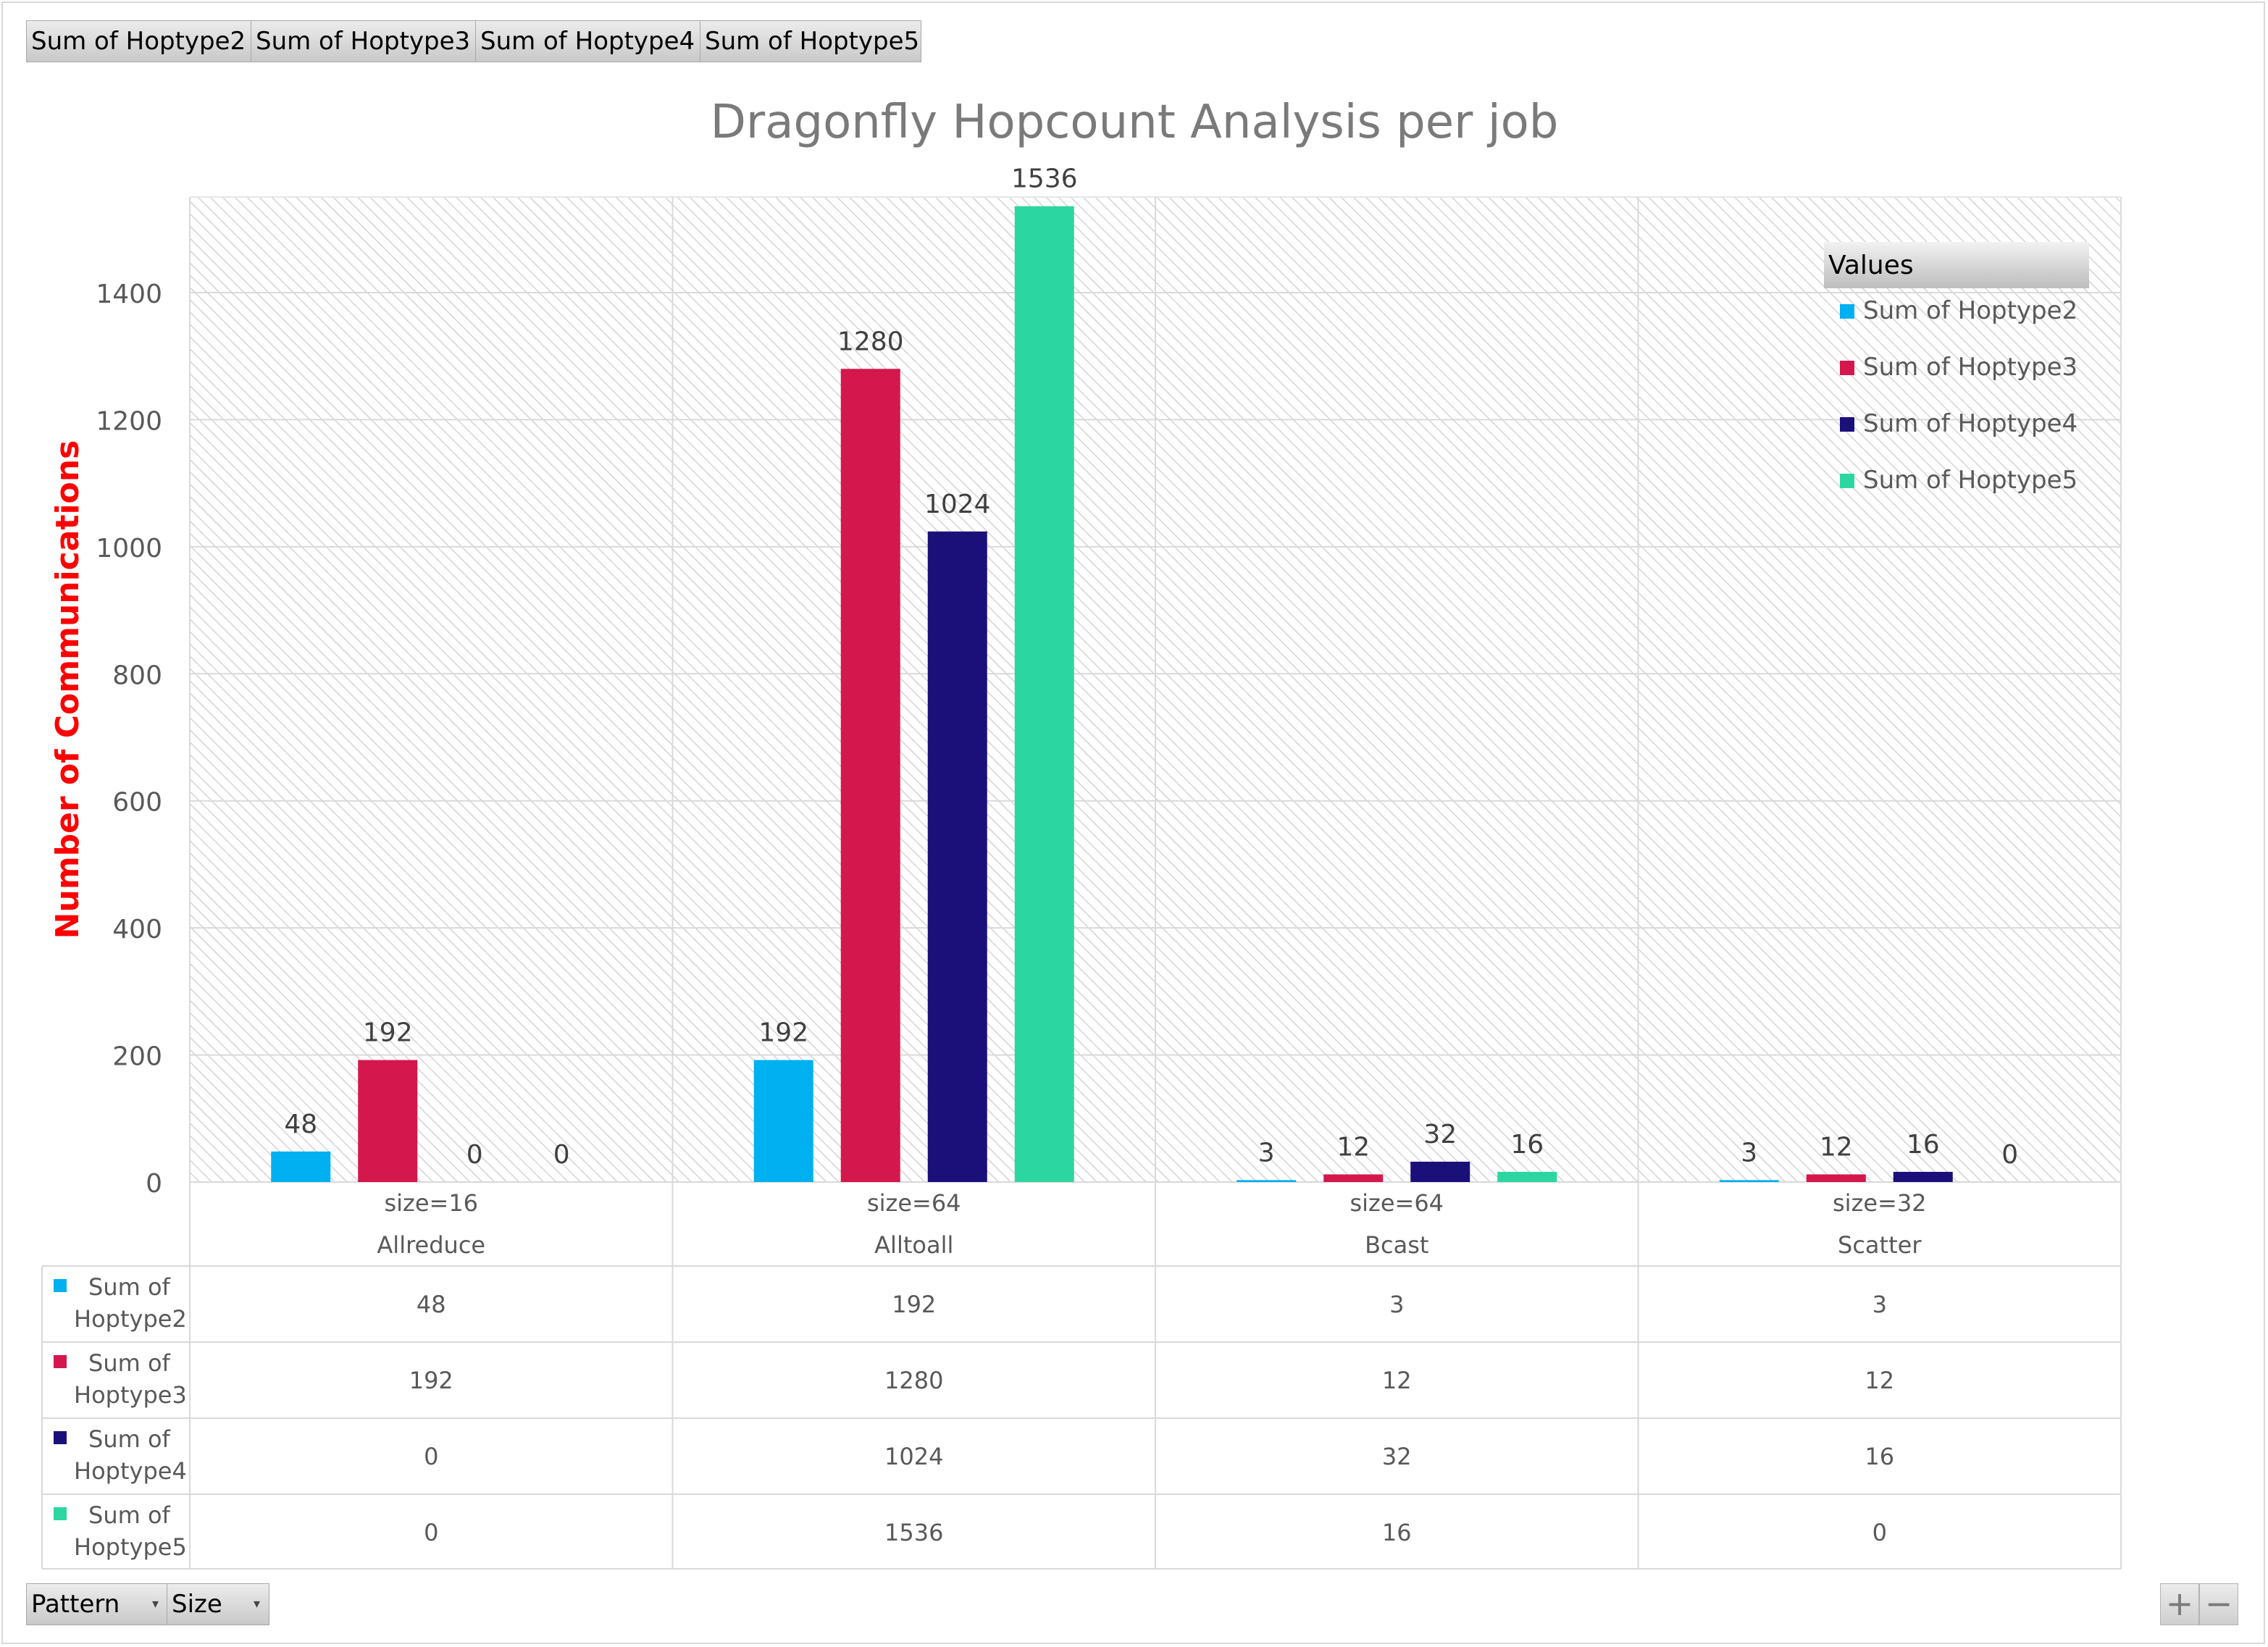 The width and height of the screenshot is (2268, 1647). What do you see at coordinates (431, 1245) in the screenshot?
I see `x-axis-pattern-label: Allreduce` at bounding box center [431, 1245].